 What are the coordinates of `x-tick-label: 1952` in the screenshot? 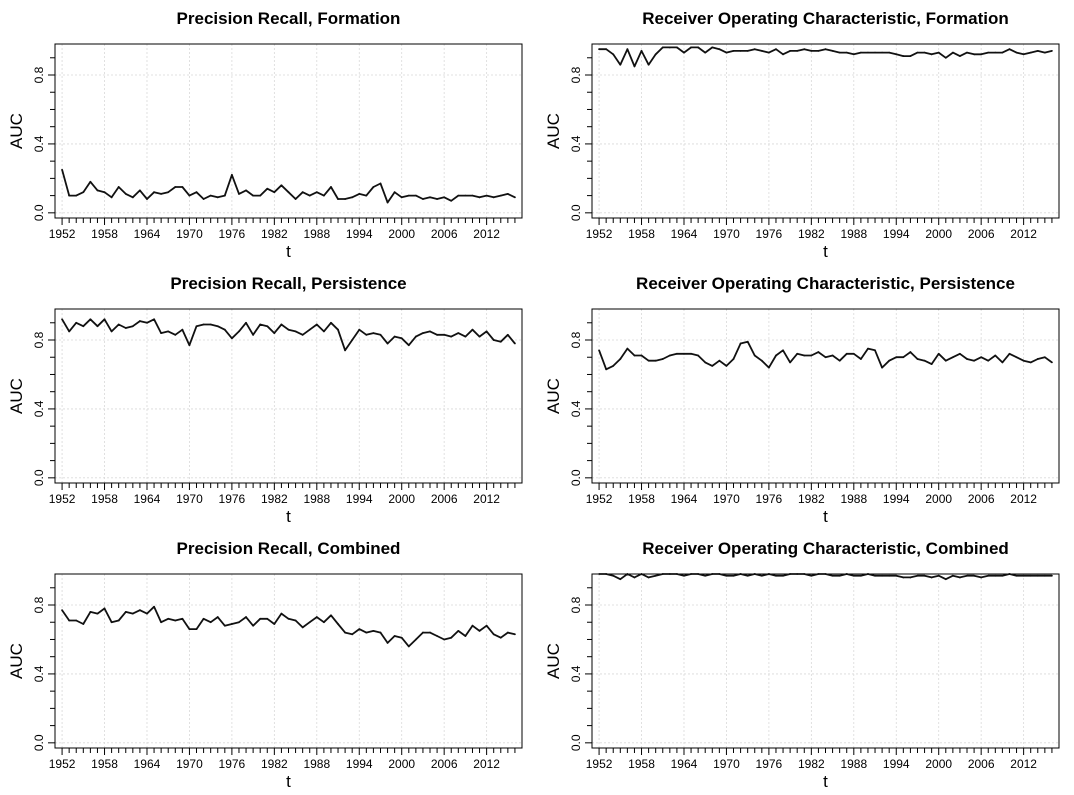 It's located at (599, 234).